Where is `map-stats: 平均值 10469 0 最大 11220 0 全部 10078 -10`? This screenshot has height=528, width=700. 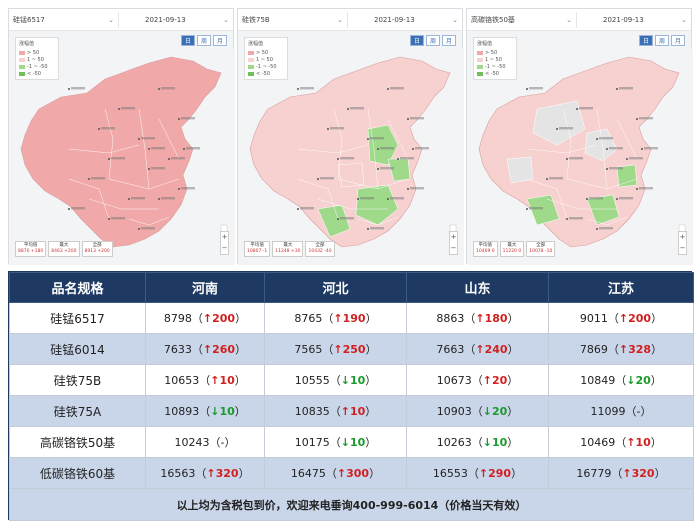 map-stats: 平均值 10469 0 最大 11220 0 全部 10078 -10 is located at coordinates (514, 249).